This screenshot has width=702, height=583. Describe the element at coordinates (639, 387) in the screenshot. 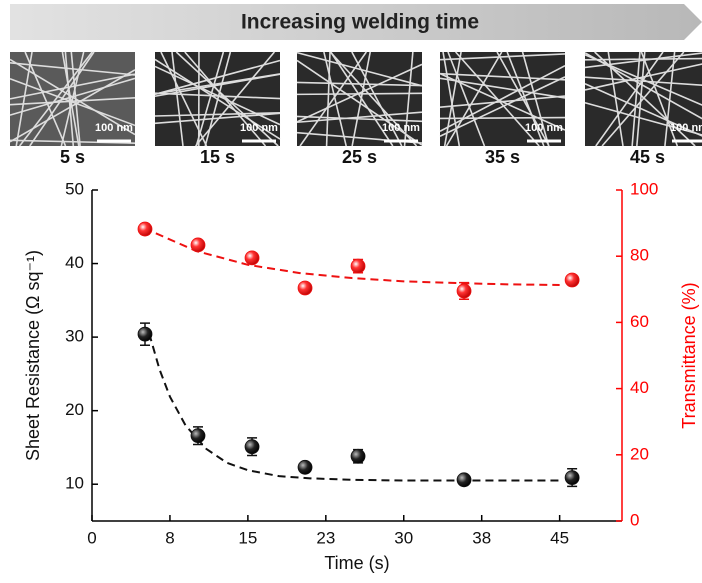

I see `y2-tick-label: 40` at that location.